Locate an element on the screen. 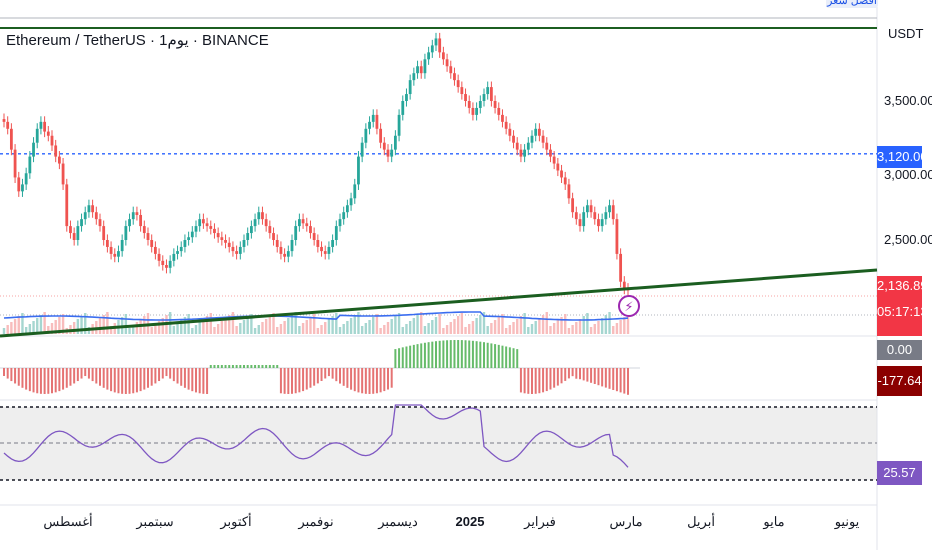 Image resolution: width=932 pixels, height=550 pixels. x-label-aug: أغسطس is located at coordinates (68, 521).